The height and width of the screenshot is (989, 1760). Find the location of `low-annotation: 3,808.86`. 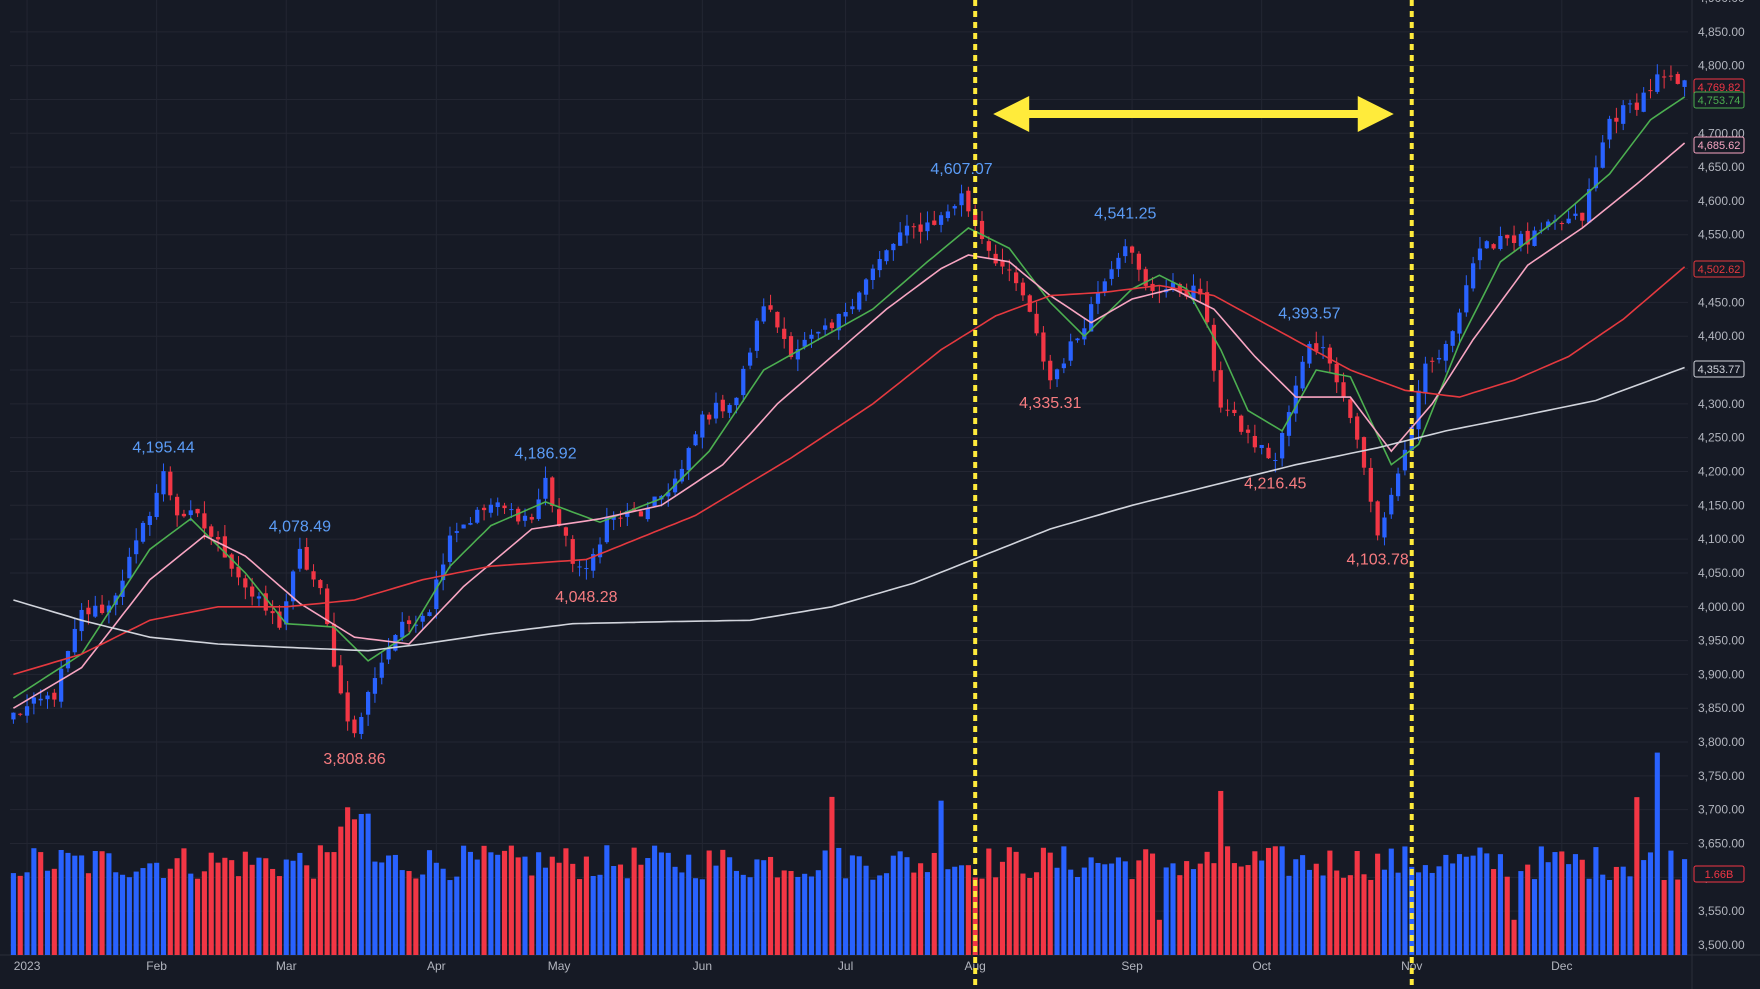

low-annotation: 3,808.86 is located at coordinates (354, 759).